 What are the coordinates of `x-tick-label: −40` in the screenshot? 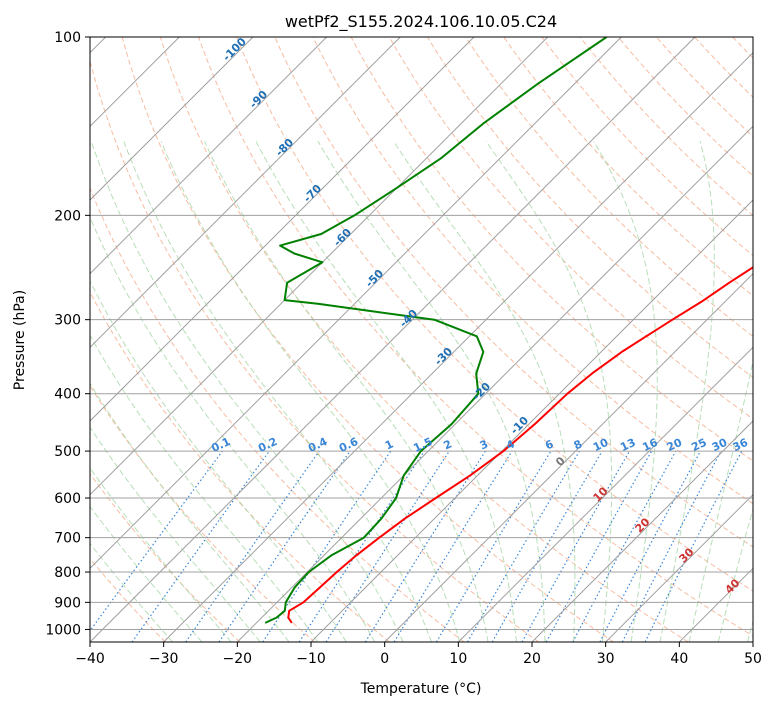 It's located at (90, 659).